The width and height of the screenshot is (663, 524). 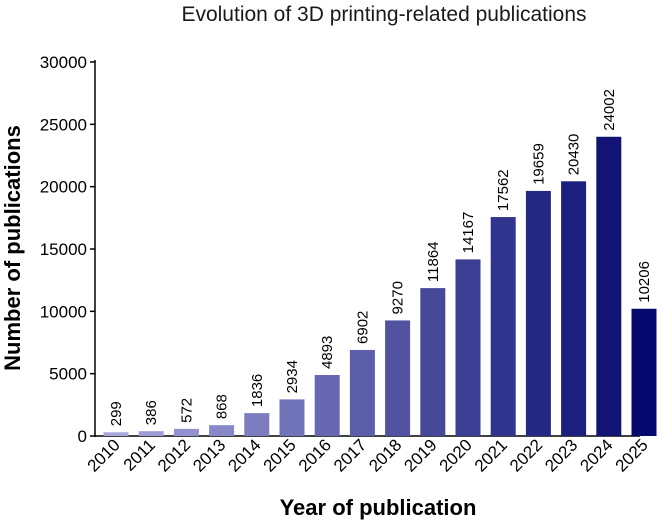 What do you see at coordinates (644, 372) in the screenshot?
I see `bar-2025` at bounding box center [644, 372].